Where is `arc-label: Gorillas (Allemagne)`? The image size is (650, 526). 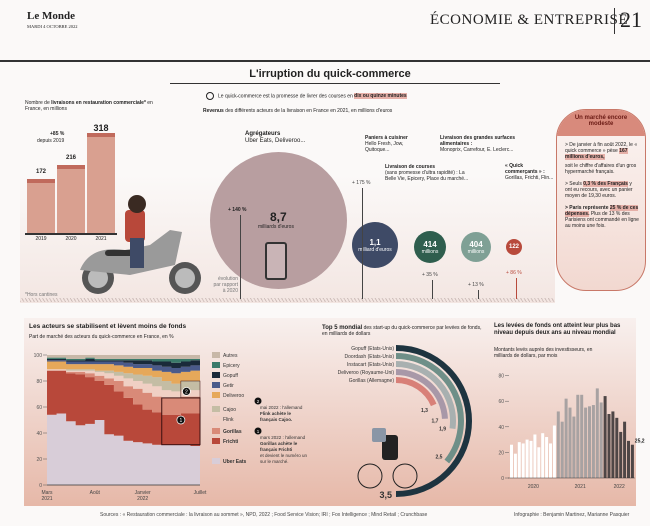 arc-label: Gorillas (Allemagne) is located at coordinates (372, 381).